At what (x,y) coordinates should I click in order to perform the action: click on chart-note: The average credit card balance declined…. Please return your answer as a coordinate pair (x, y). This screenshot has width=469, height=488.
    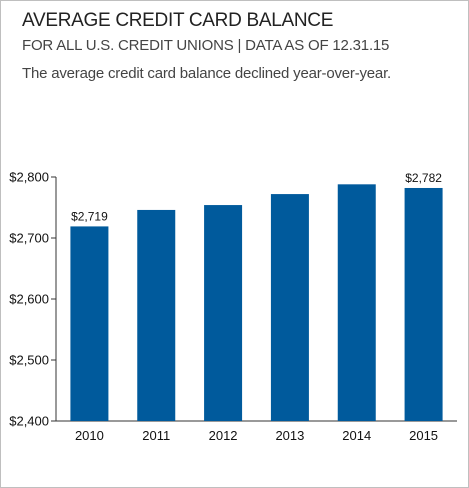
    Looking at the image, I should click on (207, 73).